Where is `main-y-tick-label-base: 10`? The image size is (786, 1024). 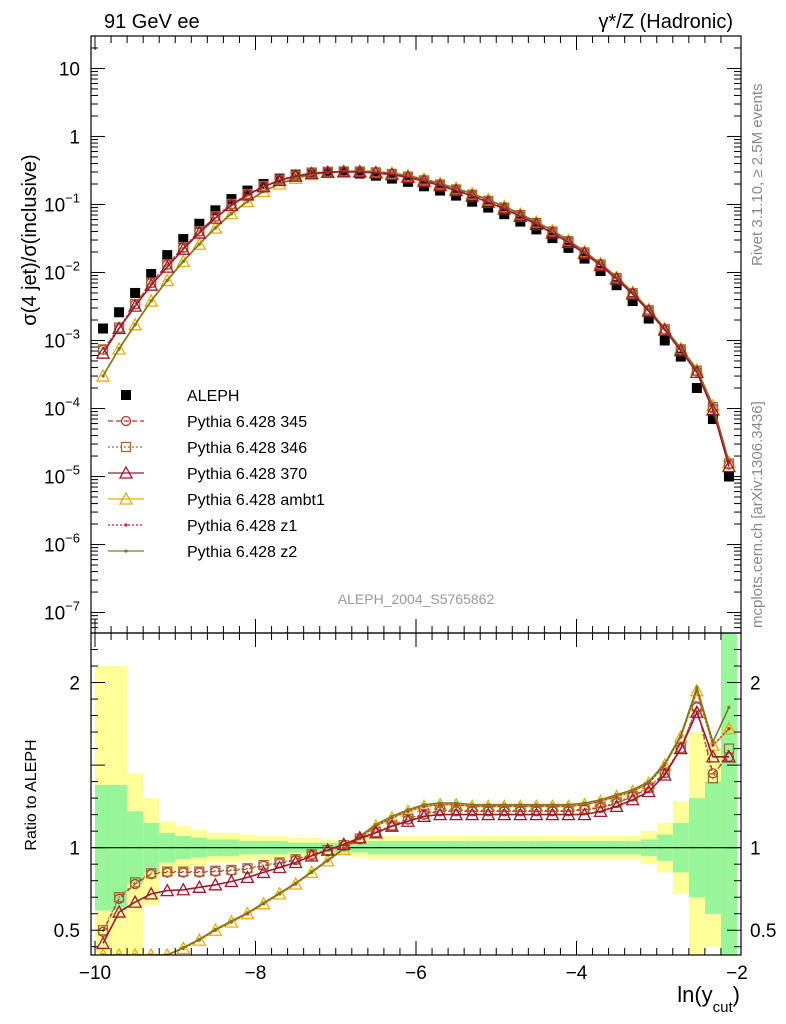
main-y-tick-label-base: 10 is located at coordinates (54, 478).